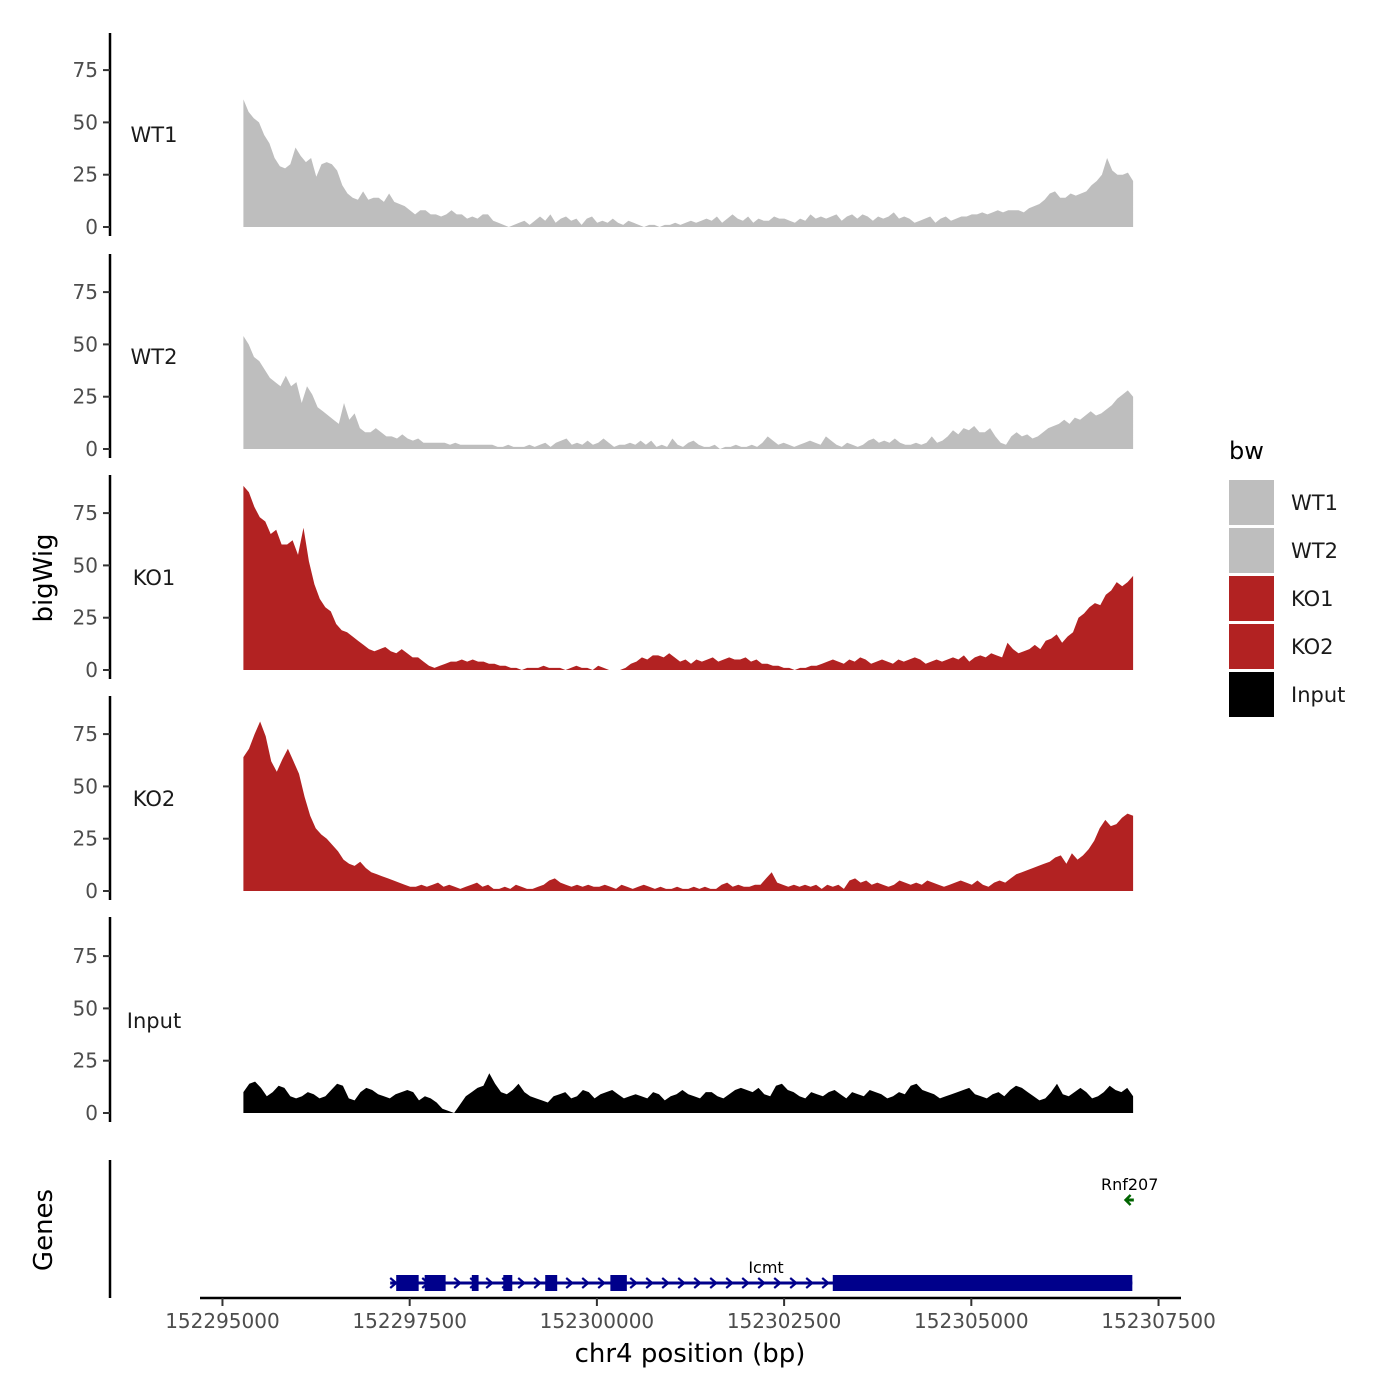 The image size is (1400, 1400). What do you see at coordinates (154, 1021) in the screenshot?
I see `track-label-input: Input` at bounding box center [154, 1021].